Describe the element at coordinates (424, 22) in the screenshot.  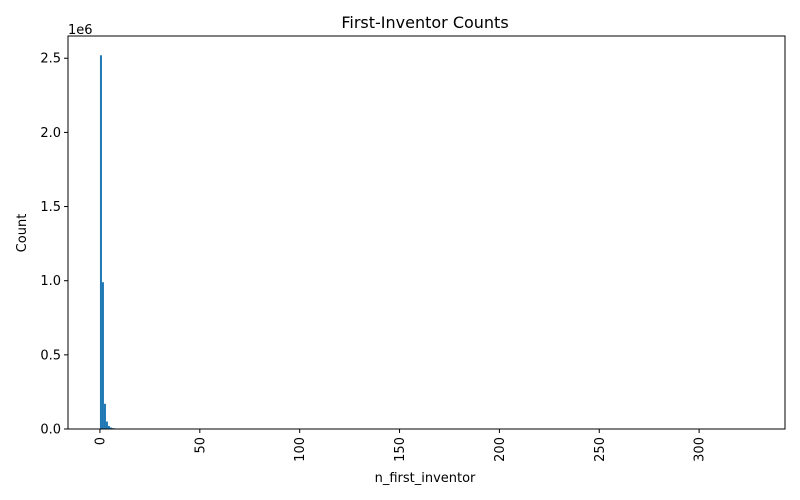
I see `chart-title: First-Inventor Counts` at that location.